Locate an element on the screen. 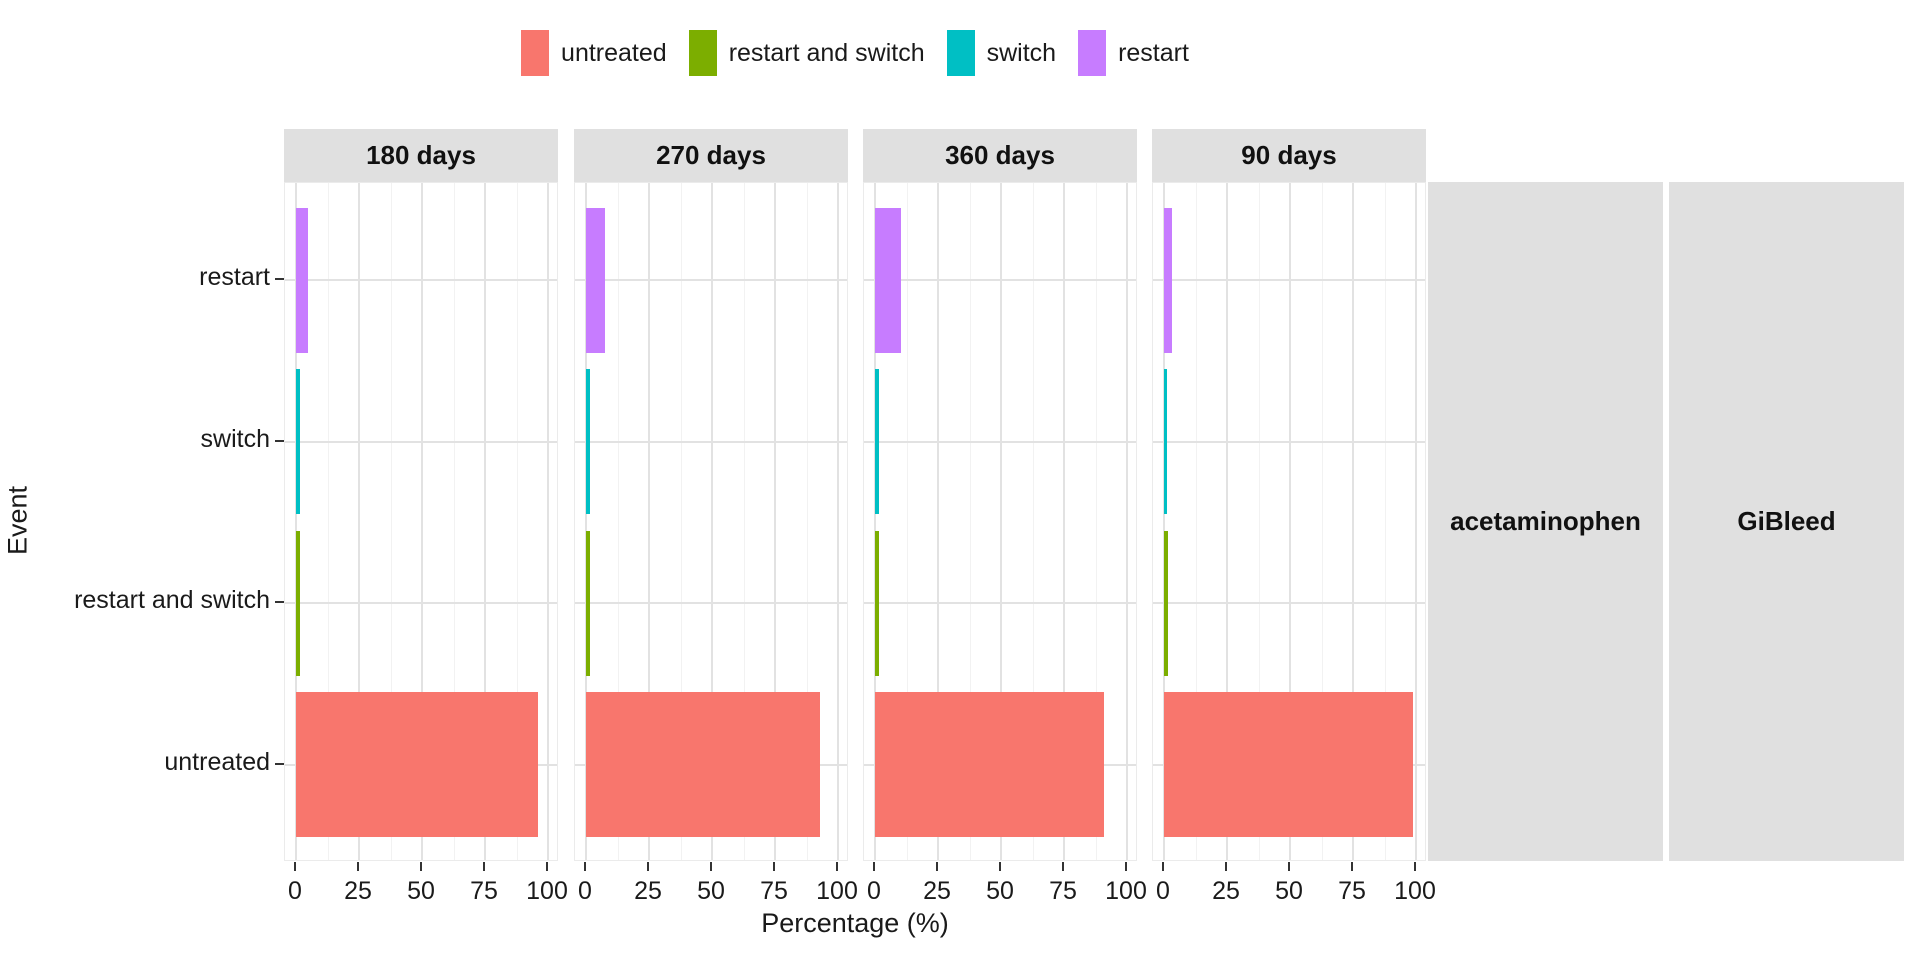  y-axis-tick-label: untreated is located at coordinates (217, 761).